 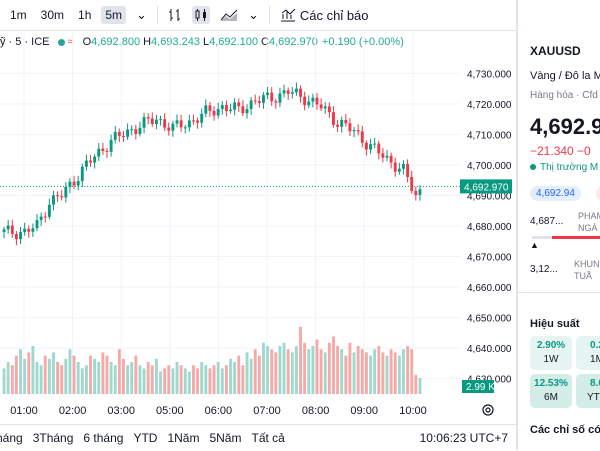 I want to click on timeframe-1h: 1h, so click(x=85, y=15).